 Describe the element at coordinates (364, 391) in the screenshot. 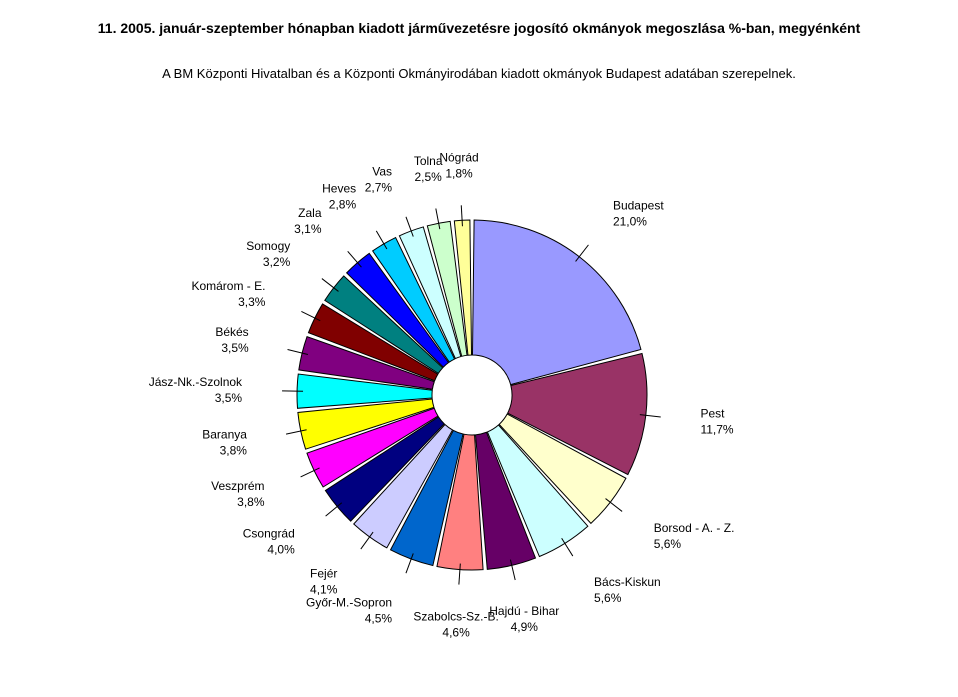

I see `slice-jasz-nk-szolnok` at that location.